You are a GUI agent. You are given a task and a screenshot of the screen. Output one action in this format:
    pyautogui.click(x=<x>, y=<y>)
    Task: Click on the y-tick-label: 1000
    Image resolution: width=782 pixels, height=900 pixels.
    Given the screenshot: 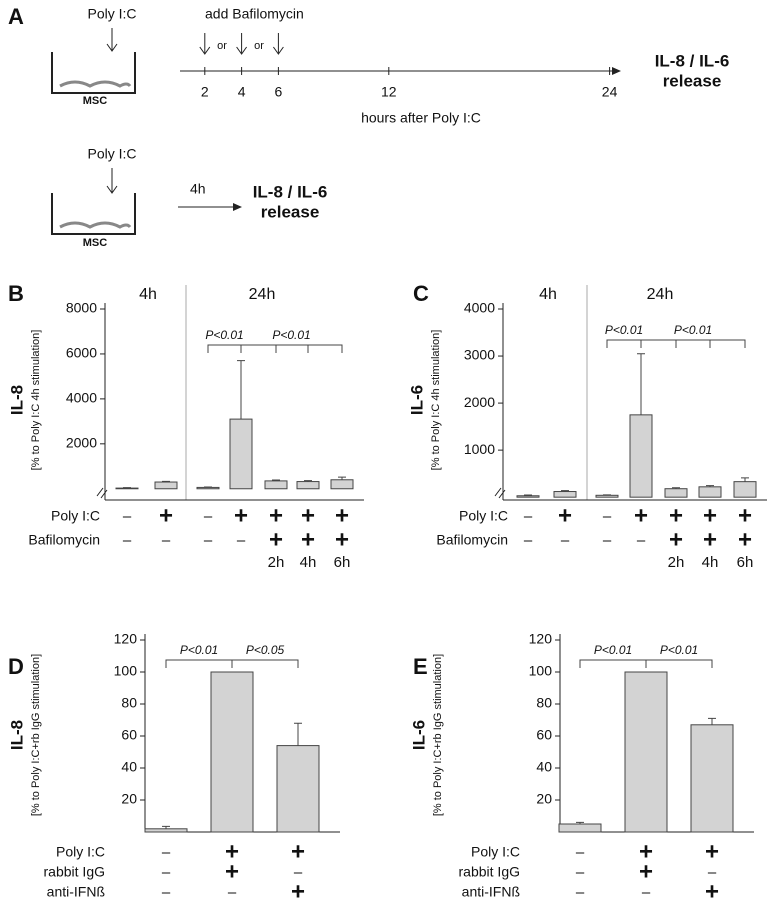 What is the action you would take?
    pyautogui.click(x=479, y=449)
    